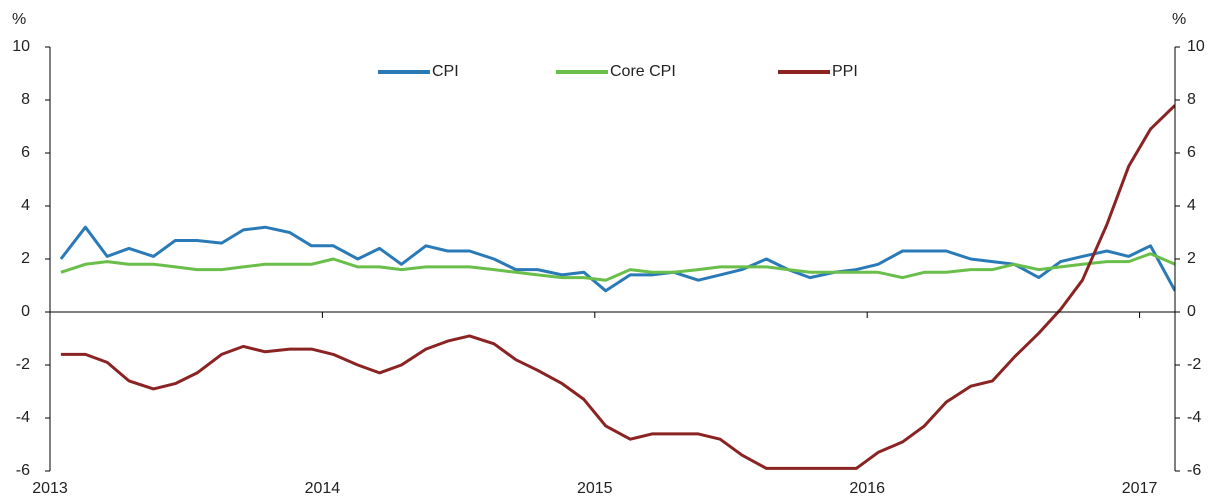 This screenshot has height=498, width=1208. What do you see at coordinates (1179, 19) in the screenshot?
I see `y2-axis-label: %` at bounding box center [1179, 19].